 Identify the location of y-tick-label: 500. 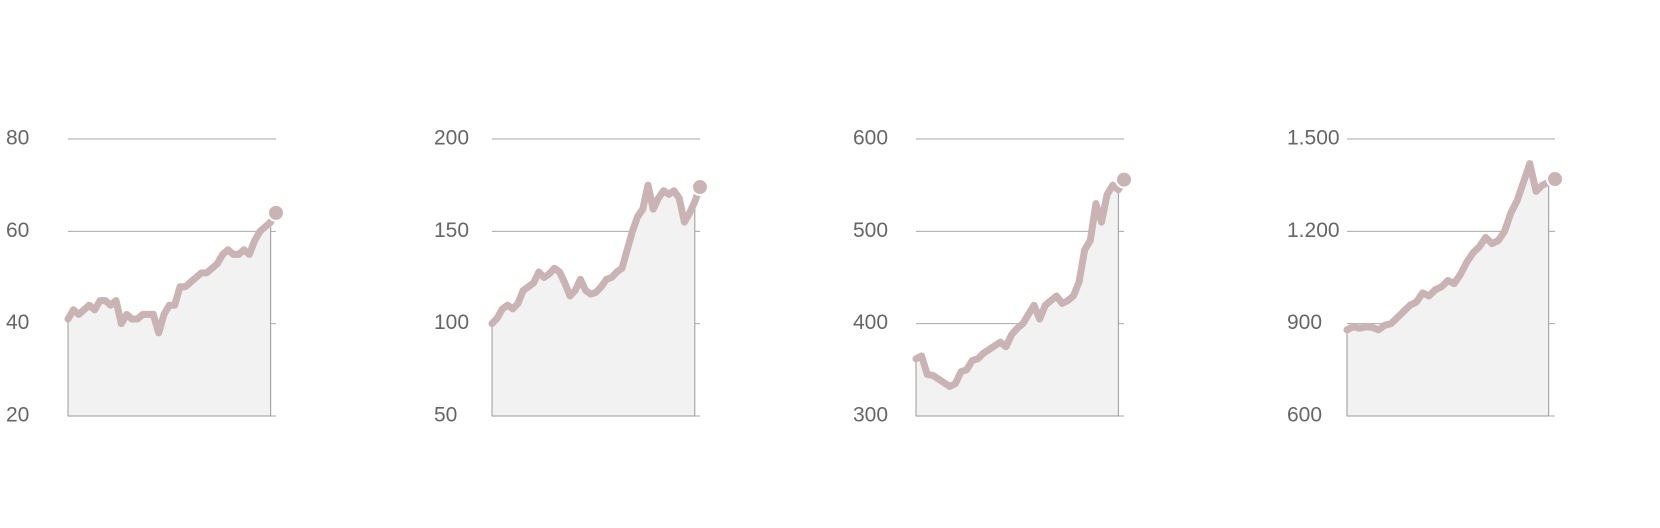
(870, 230).